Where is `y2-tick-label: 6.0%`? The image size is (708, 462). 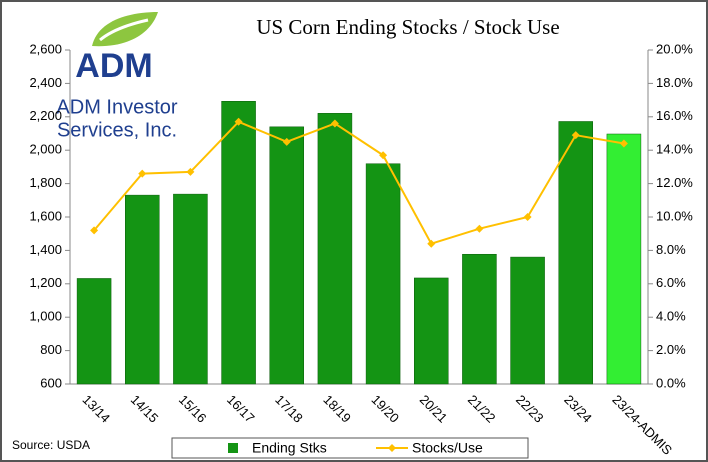 y2-tick-label: 6.0% is located at coordinates (671, 282).